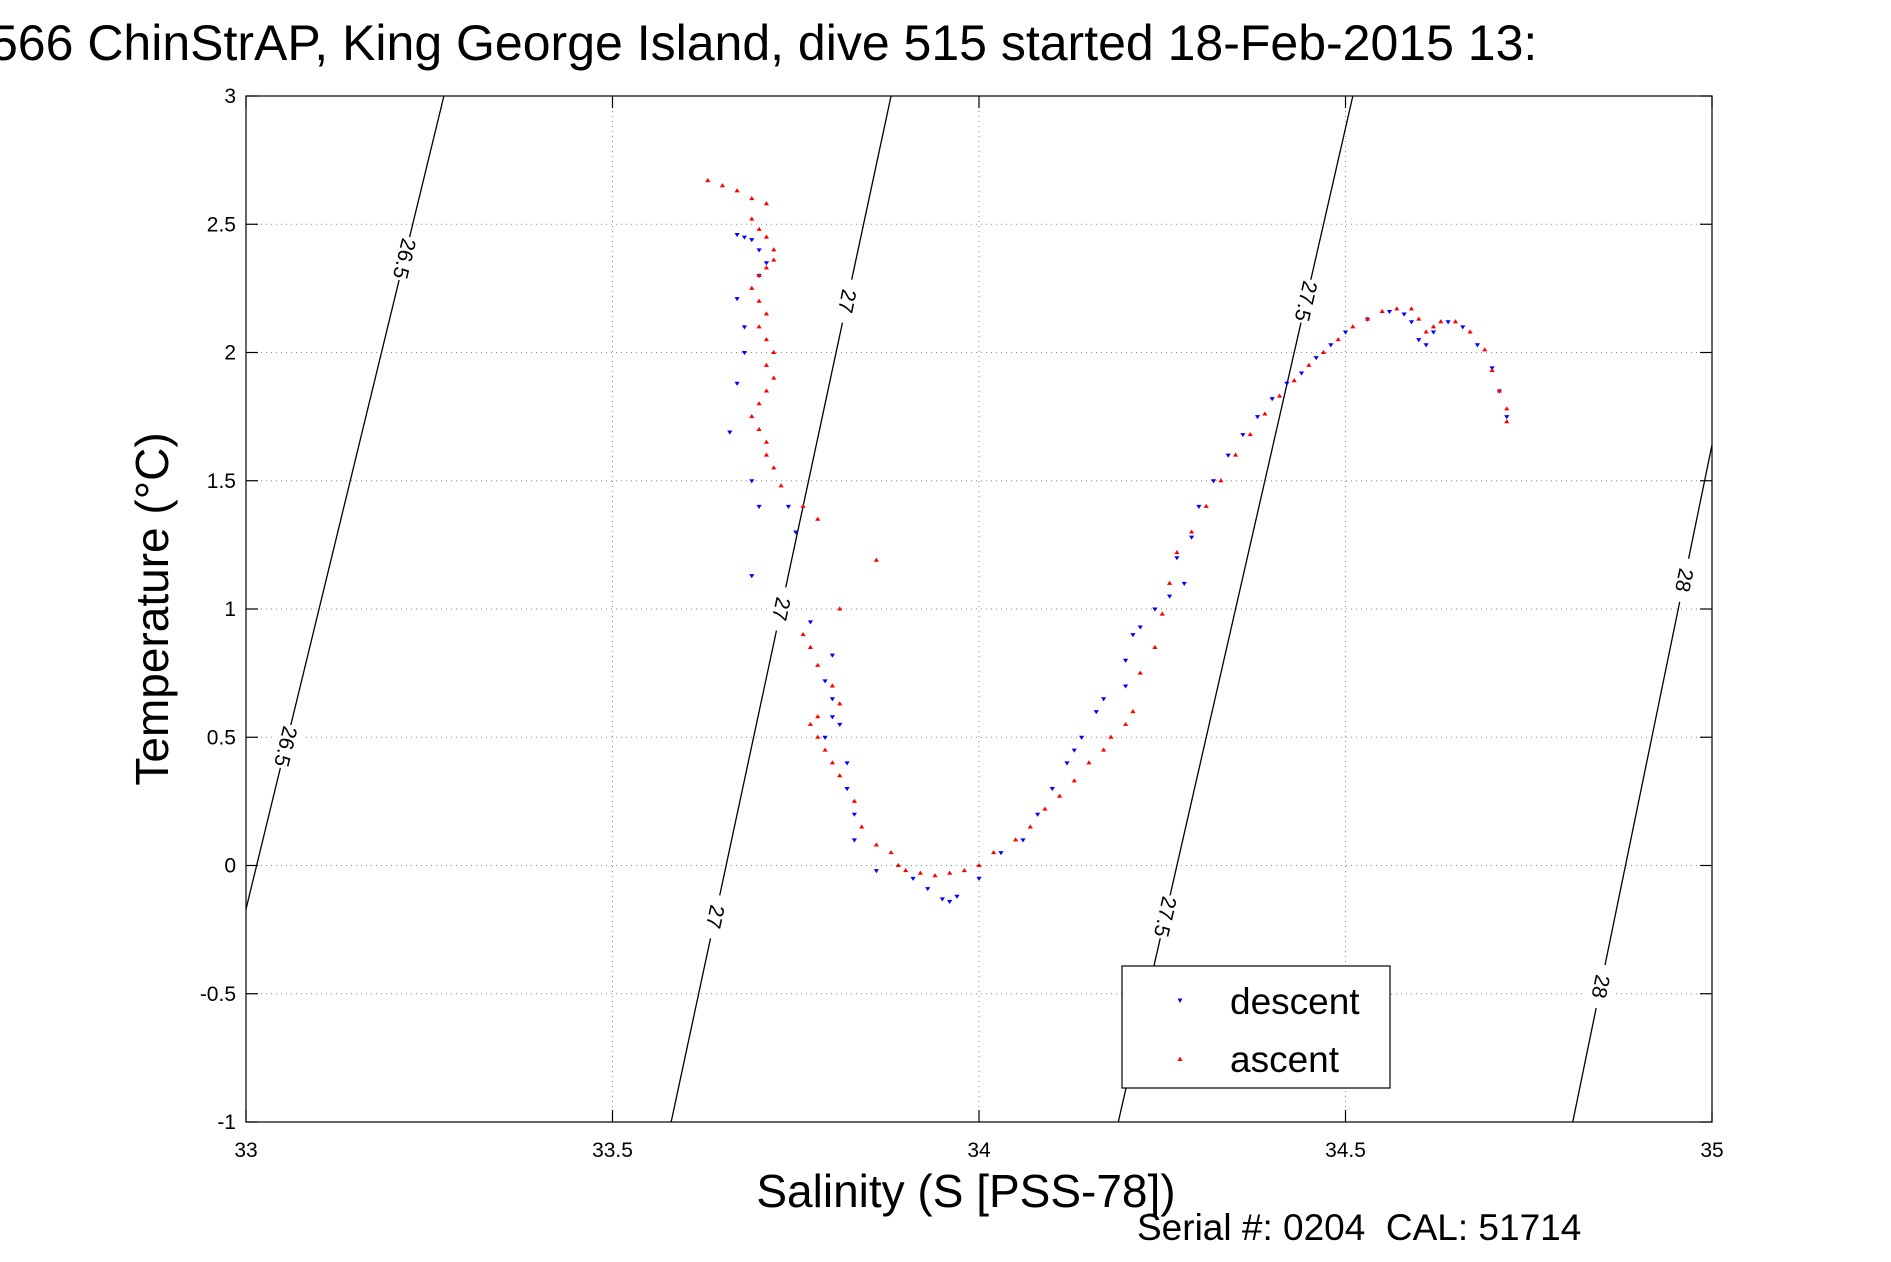 This screenshot has width=1891, height=1262. I want to click on isopycnal-label: 27, so click(846, 301).